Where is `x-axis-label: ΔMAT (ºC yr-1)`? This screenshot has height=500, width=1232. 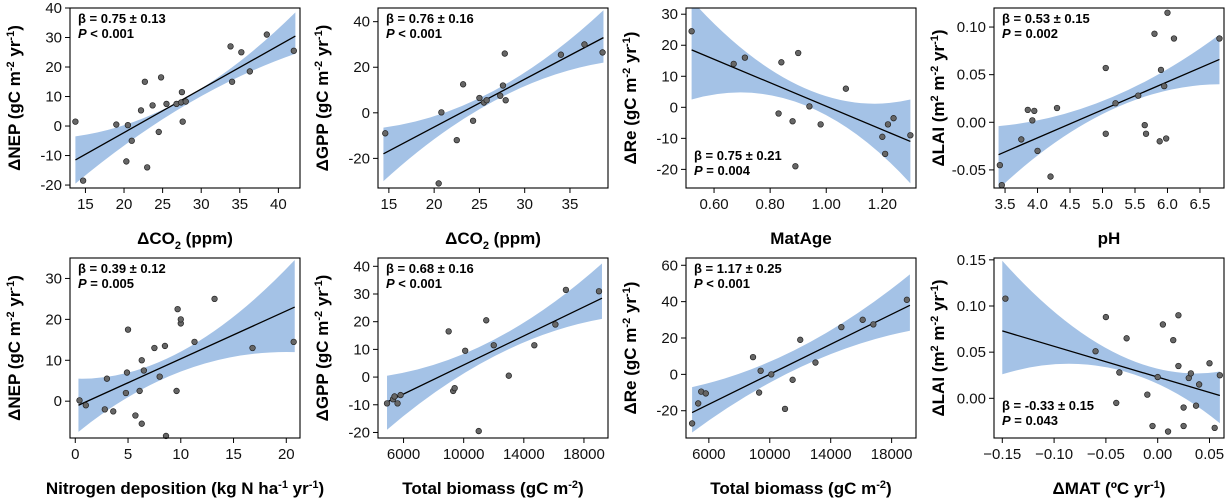
x-axis-label: ΔMAT (ºC yr-1) is located at coordinates (1109, 488).